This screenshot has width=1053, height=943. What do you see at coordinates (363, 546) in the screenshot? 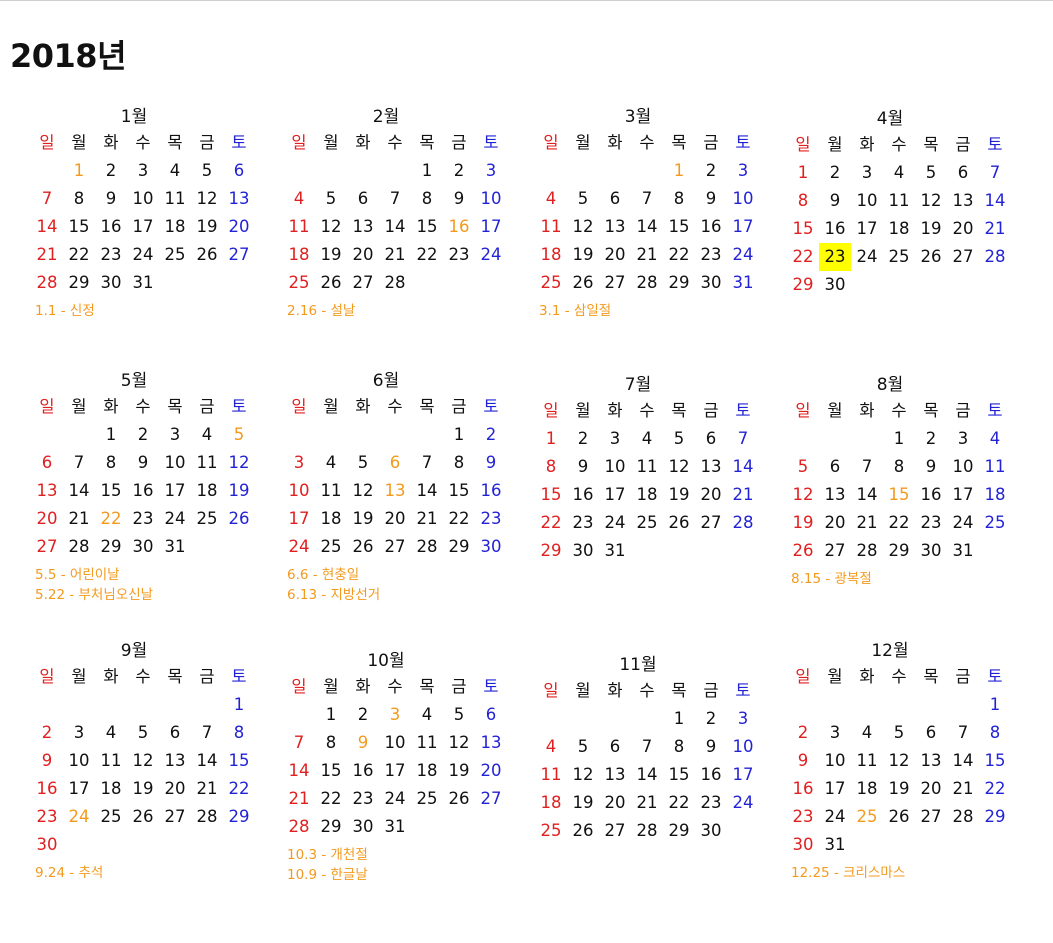
I see `day-cell: 26` at bounding box center [363, 546].